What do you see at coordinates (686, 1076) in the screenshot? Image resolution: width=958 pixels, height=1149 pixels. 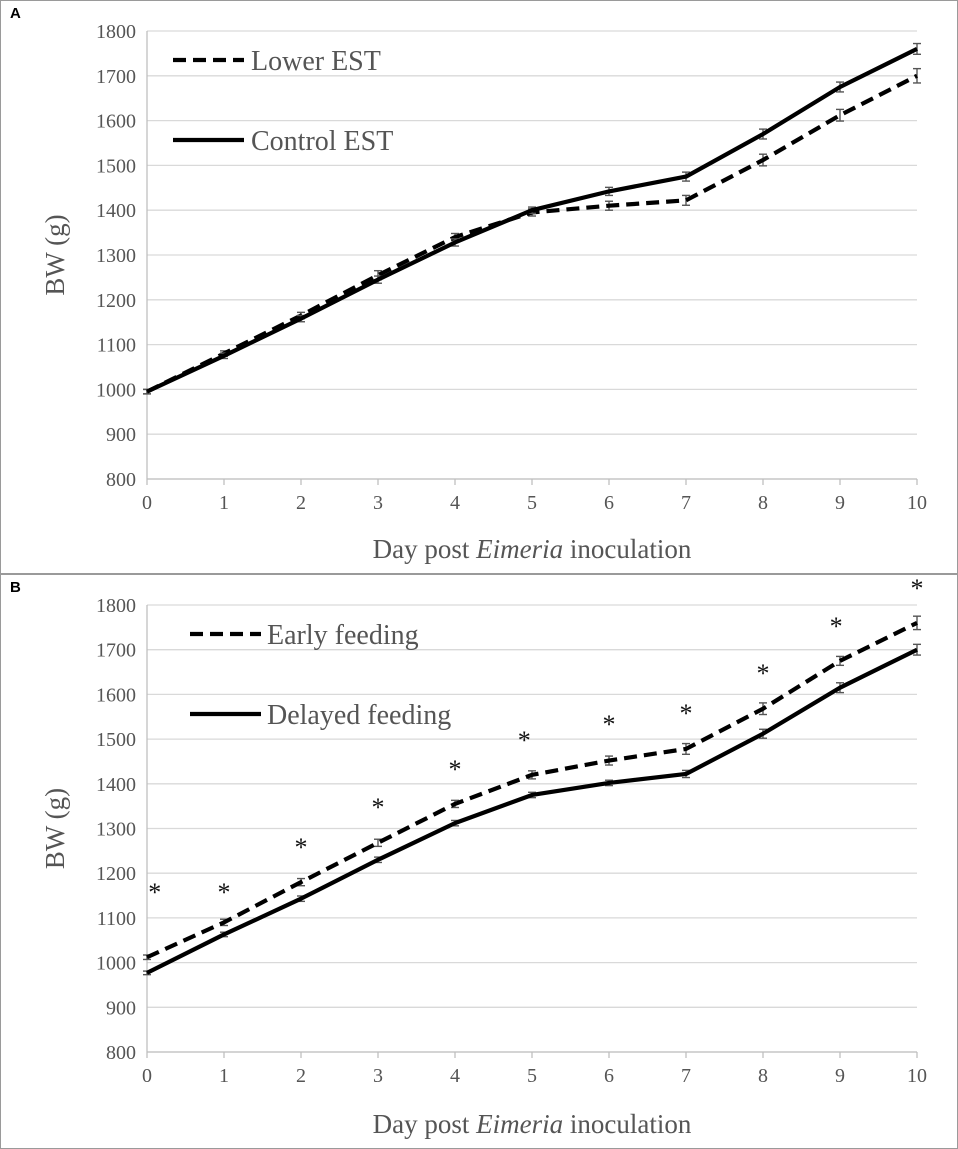 I see `chart-b-x-tick-label: 7` at bounding box center [686, 1076].